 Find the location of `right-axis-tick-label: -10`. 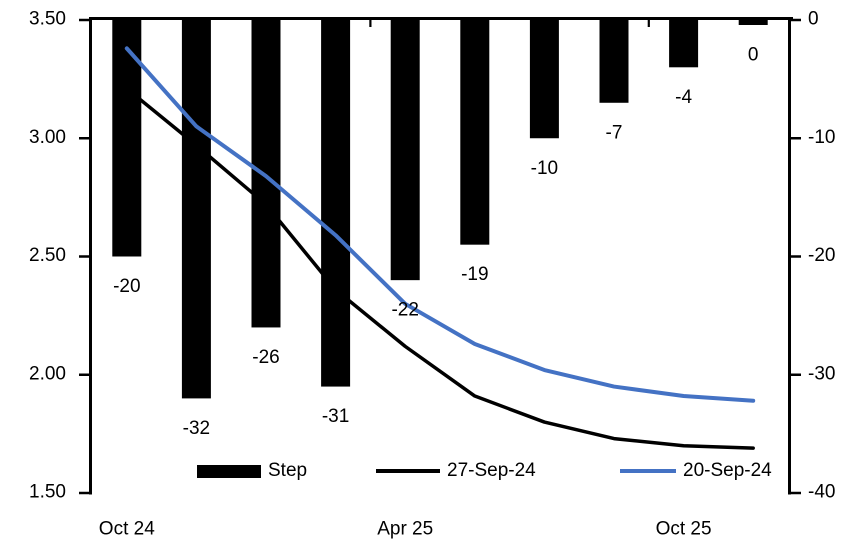

right-axis-tick-label: -10 is located at coordinates (821, 137).